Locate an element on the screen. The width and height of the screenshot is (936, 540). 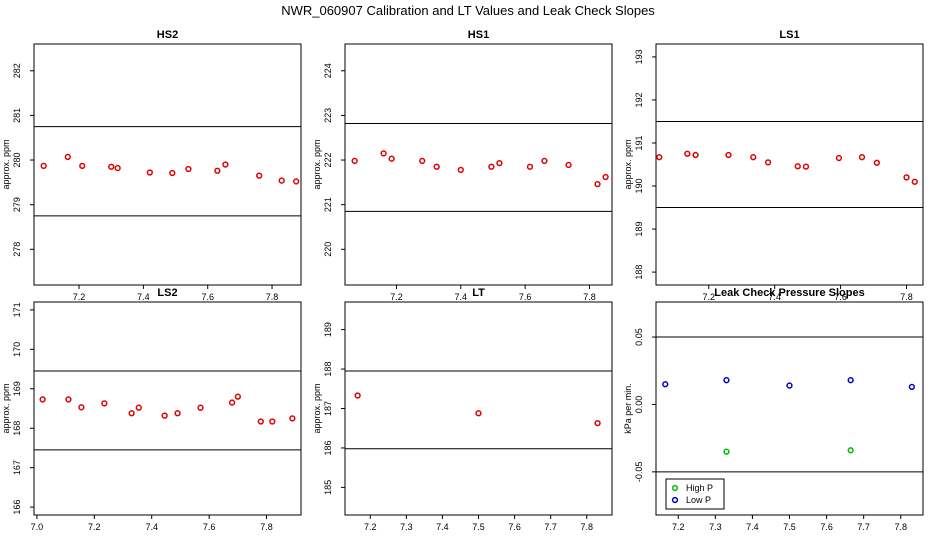
panel-title: HS2 is located at coordinates (167, 35).